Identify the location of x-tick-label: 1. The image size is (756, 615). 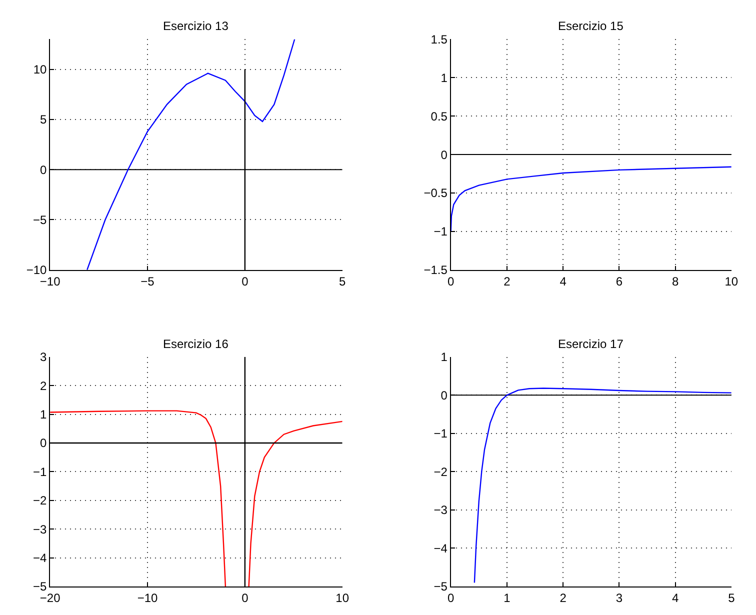
(507, 597).